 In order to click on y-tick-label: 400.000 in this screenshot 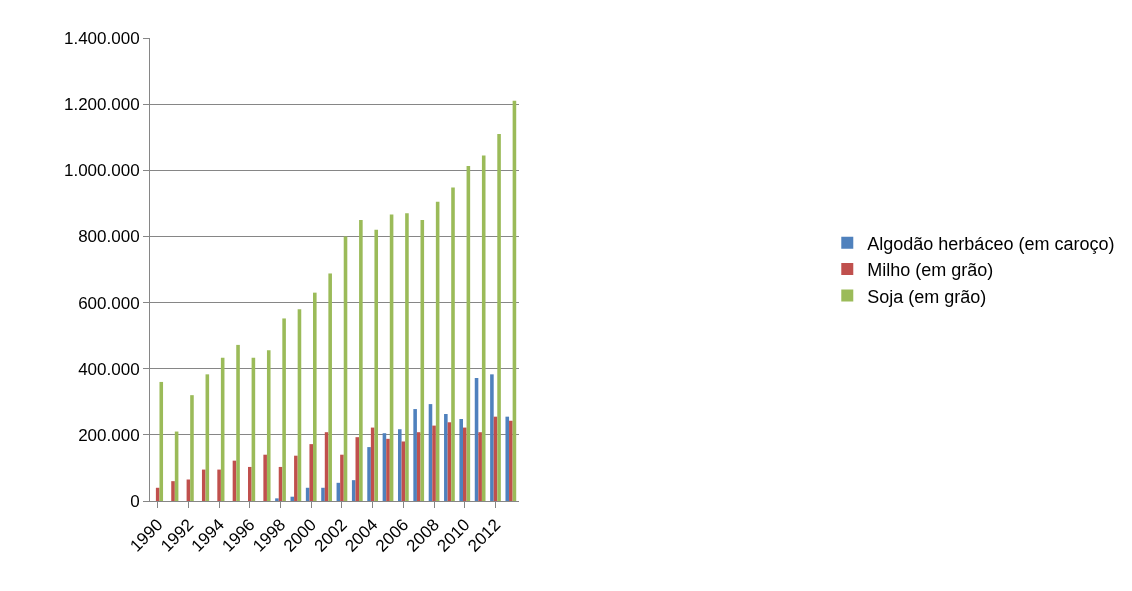, I will do `click(109, 369)`.